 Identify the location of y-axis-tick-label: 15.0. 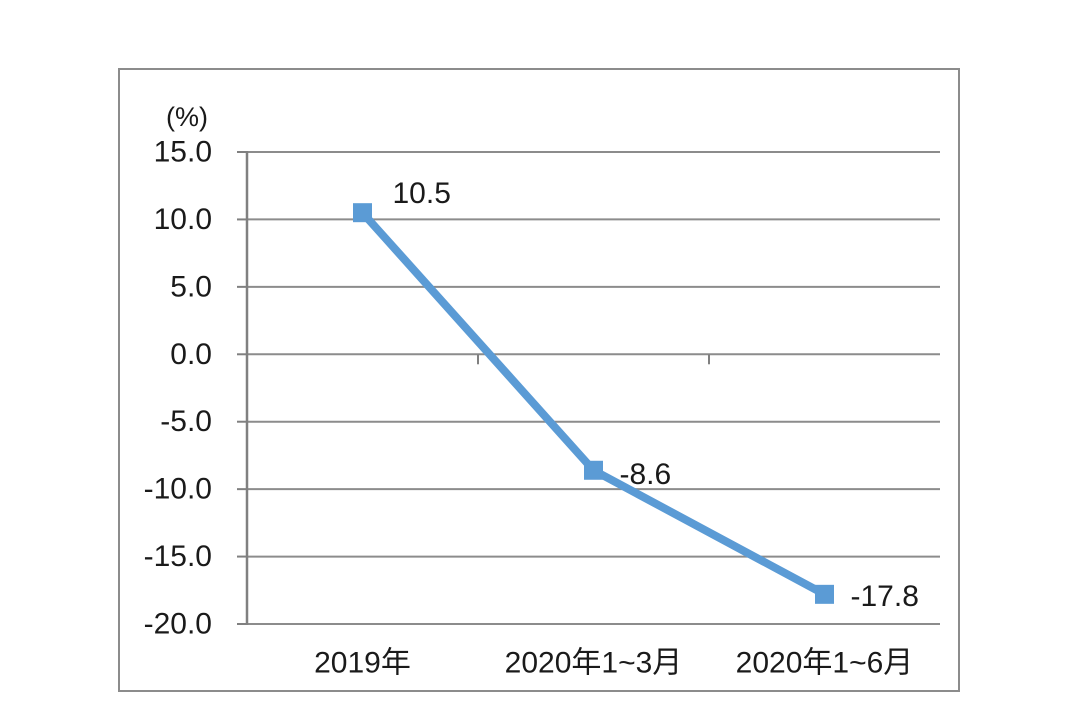
(183, 152).